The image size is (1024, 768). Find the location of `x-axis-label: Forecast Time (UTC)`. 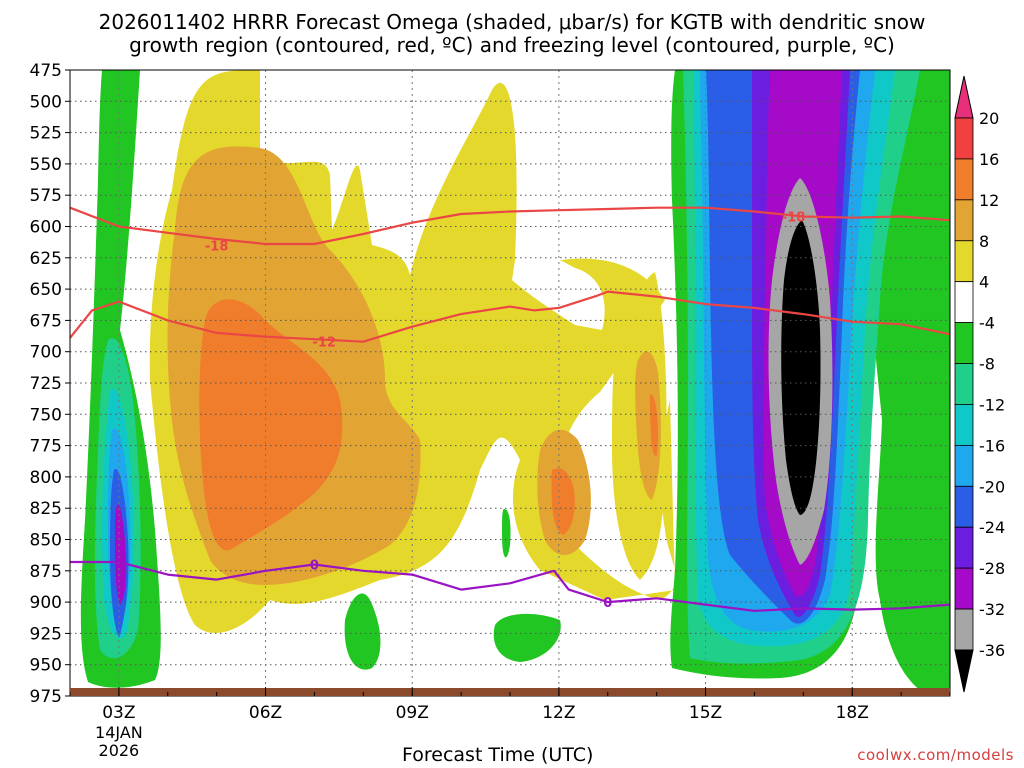

x-axis-label: Forecast Time (UTC) is located at coordinates (498, 755).